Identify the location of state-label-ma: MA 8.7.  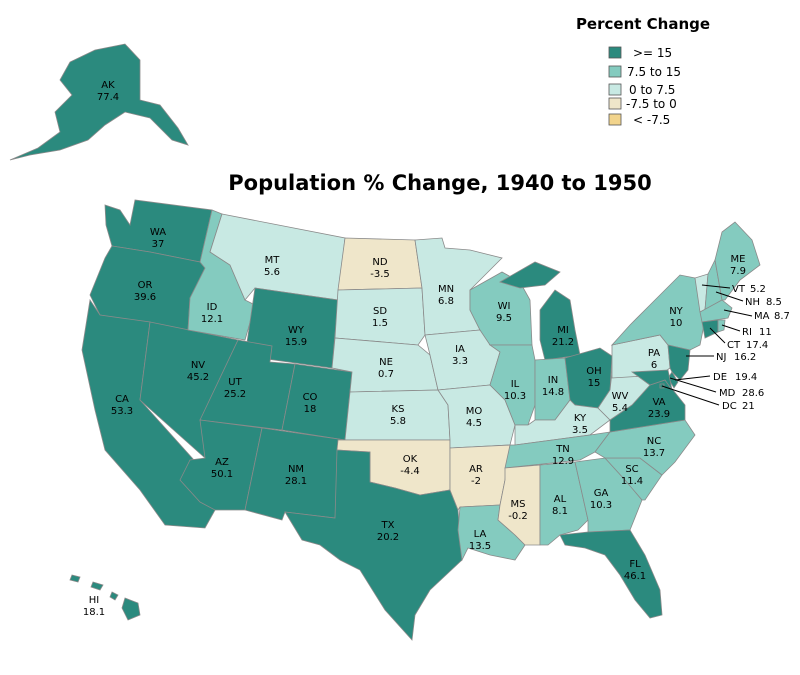
(772, 316).